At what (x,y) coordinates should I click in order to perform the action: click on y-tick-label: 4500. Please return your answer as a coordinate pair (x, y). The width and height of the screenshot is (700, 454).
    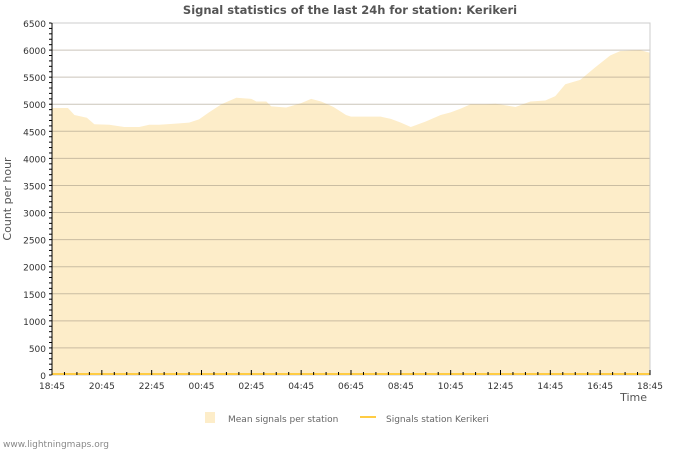
    Looking at the image, I should click on (34, 133).